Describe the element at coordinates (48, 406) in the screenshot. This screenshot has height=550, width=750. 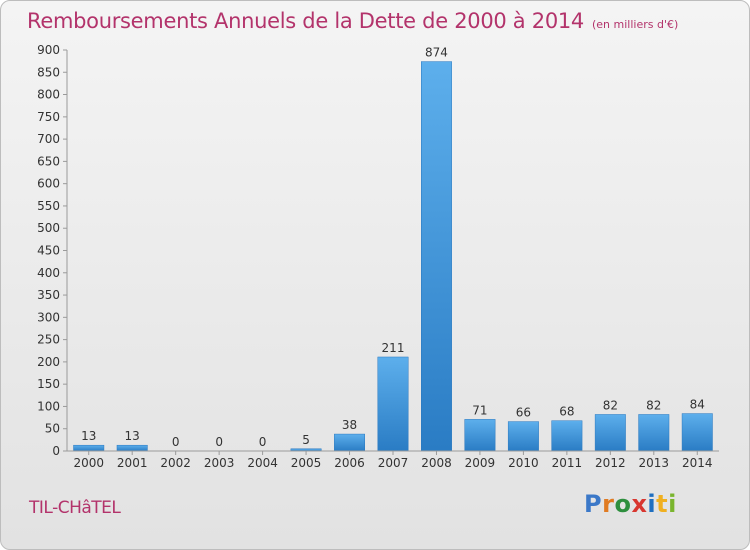
I see `y-tick-label: 100` at that location.